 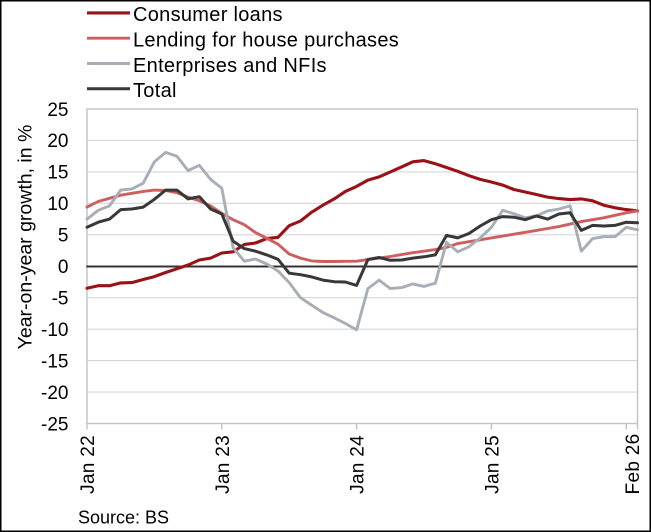 I want to click on svg-text: Jan 22, so click(x=88, y=464).